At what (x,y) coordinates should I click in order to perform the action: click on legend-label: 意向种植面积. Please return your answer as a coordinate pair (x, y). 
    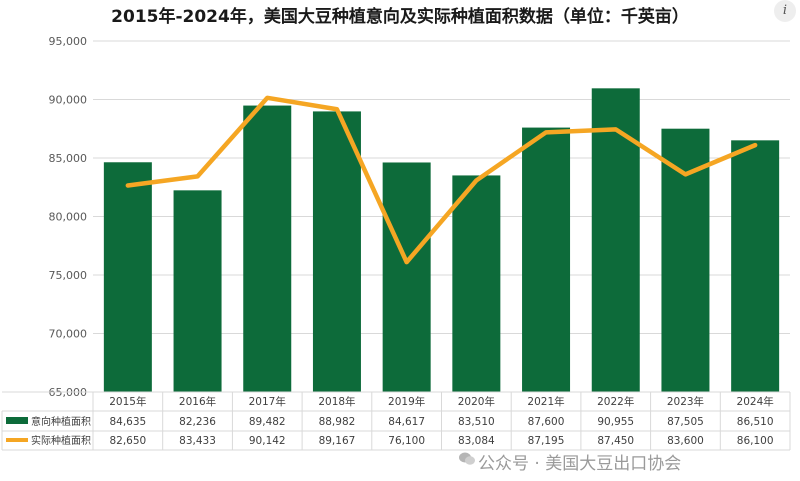
    Looking at the image, I should click on (61, 421).